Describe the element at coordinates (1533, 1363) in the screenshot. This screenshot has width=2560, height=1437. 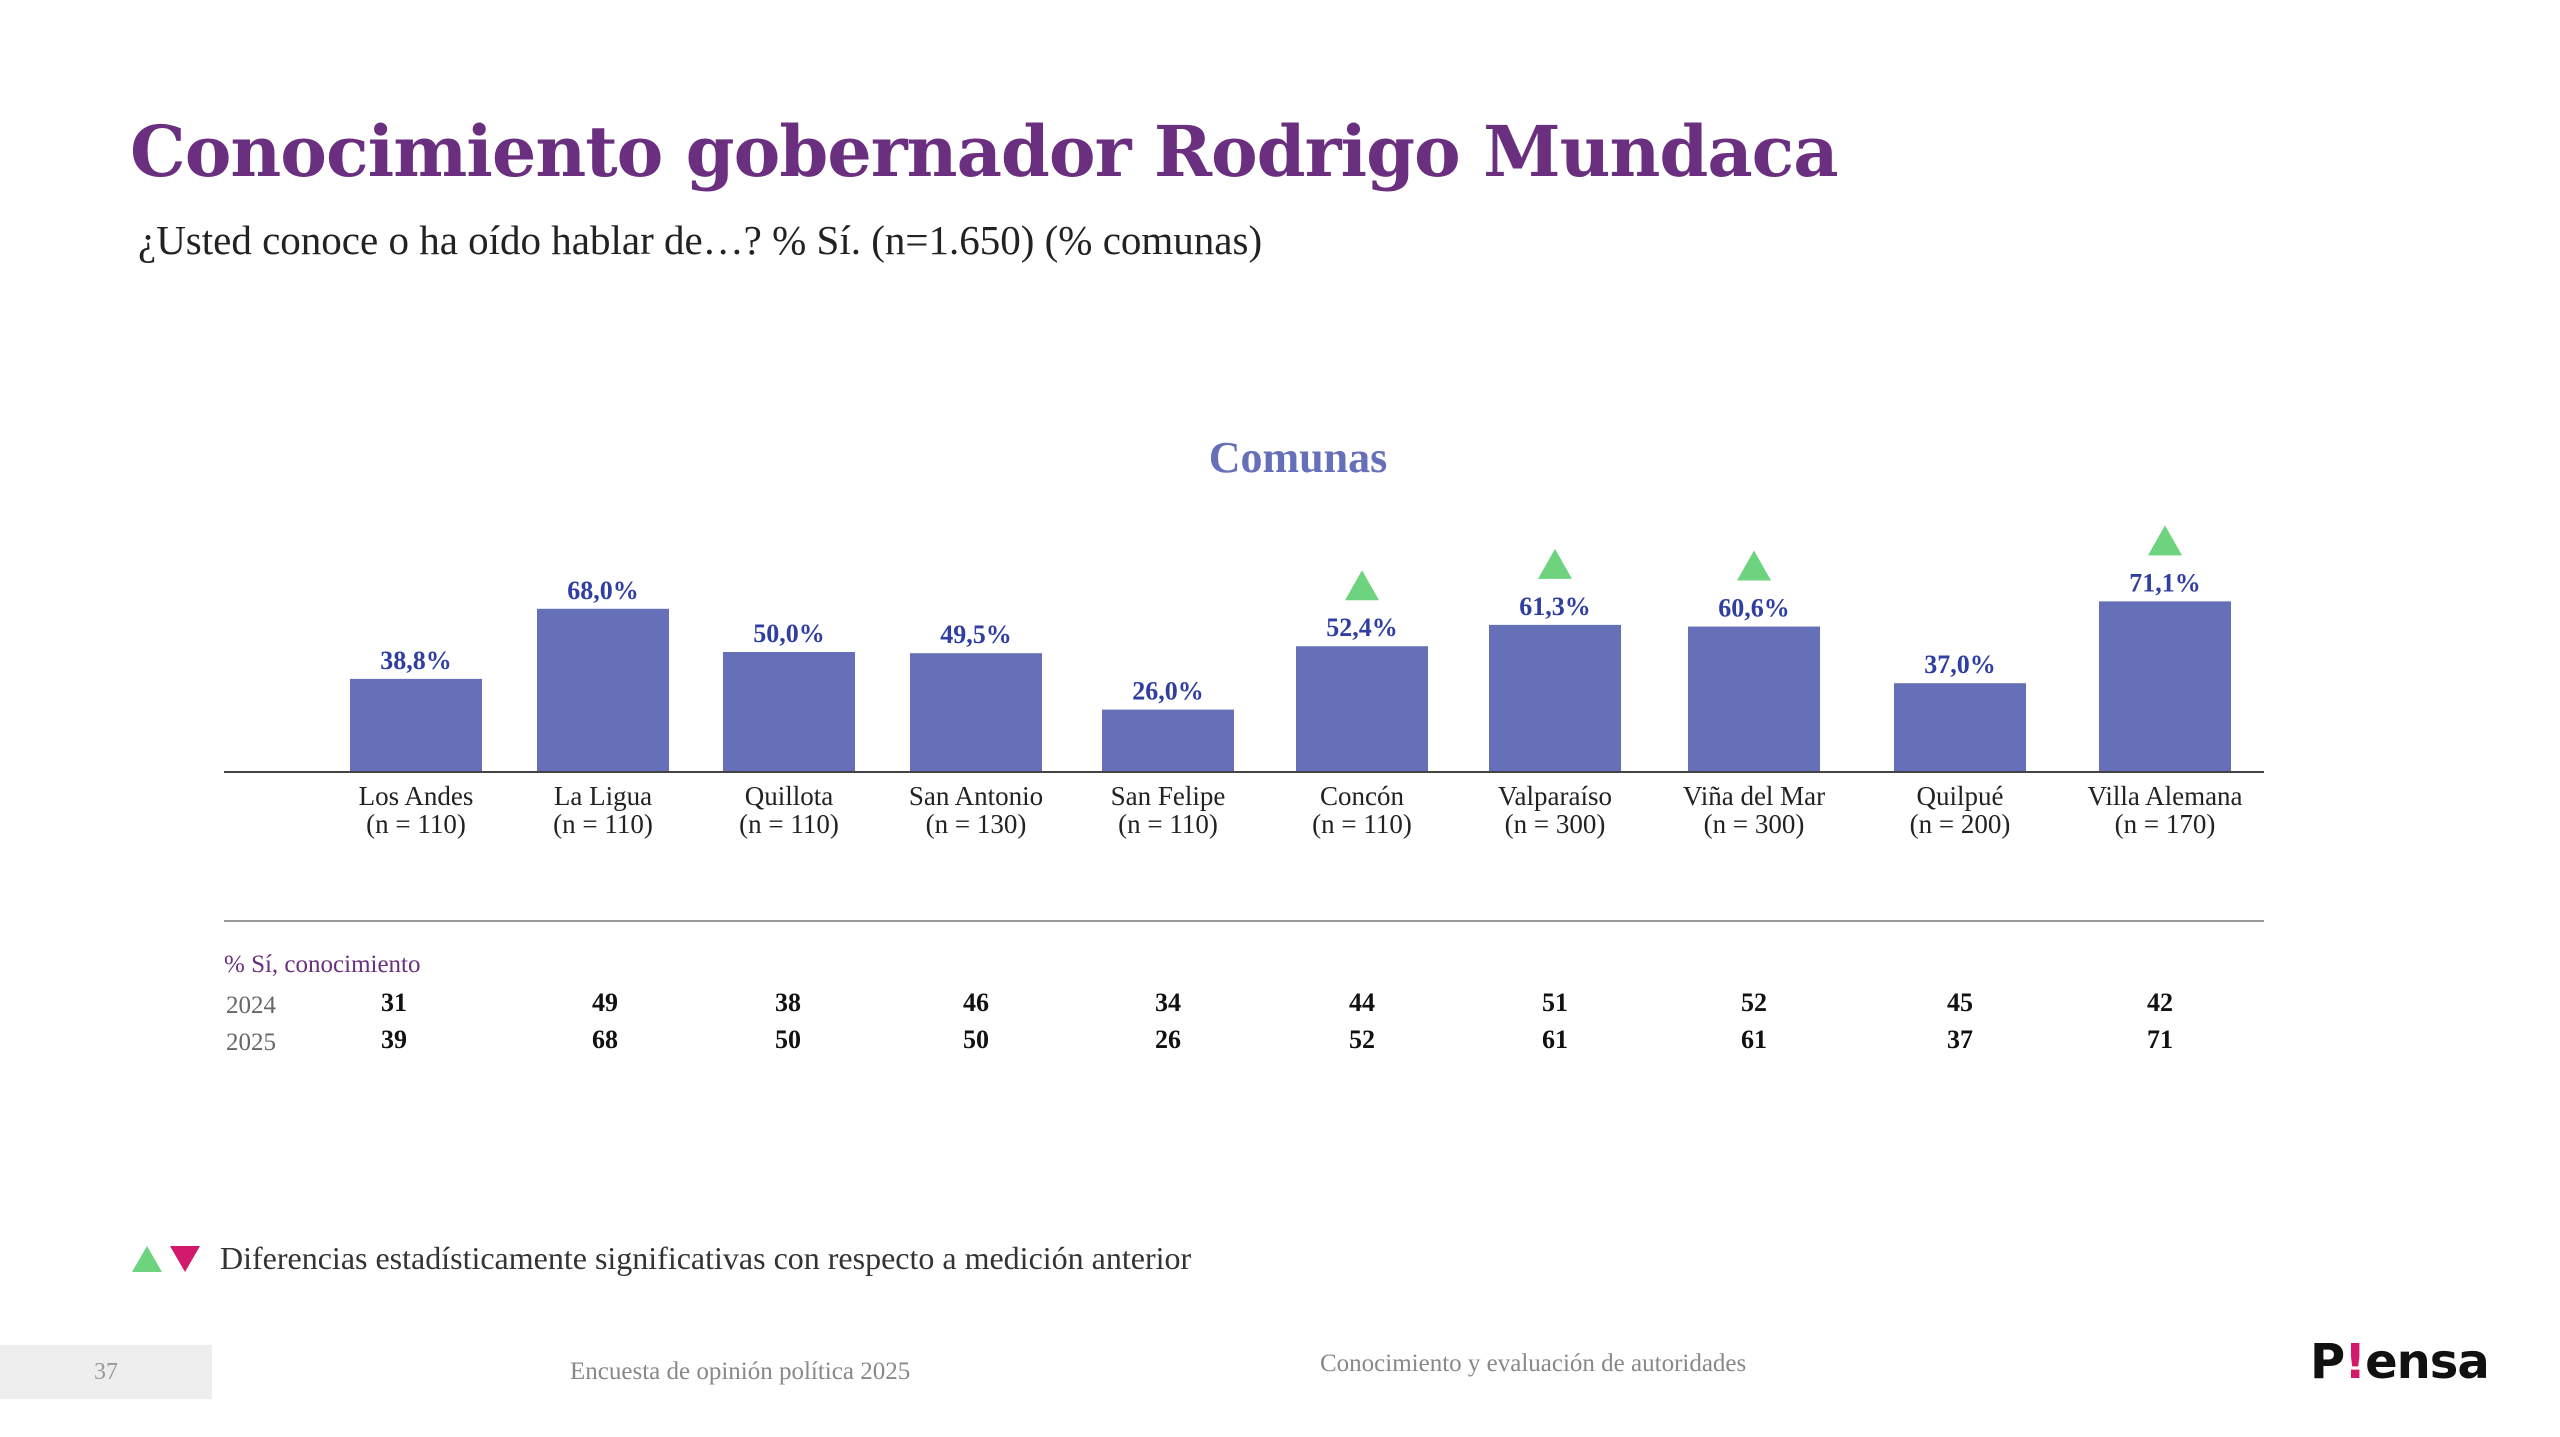
I see `footer-section-name: Conocimiento y evaluación de autoridades` at that location.